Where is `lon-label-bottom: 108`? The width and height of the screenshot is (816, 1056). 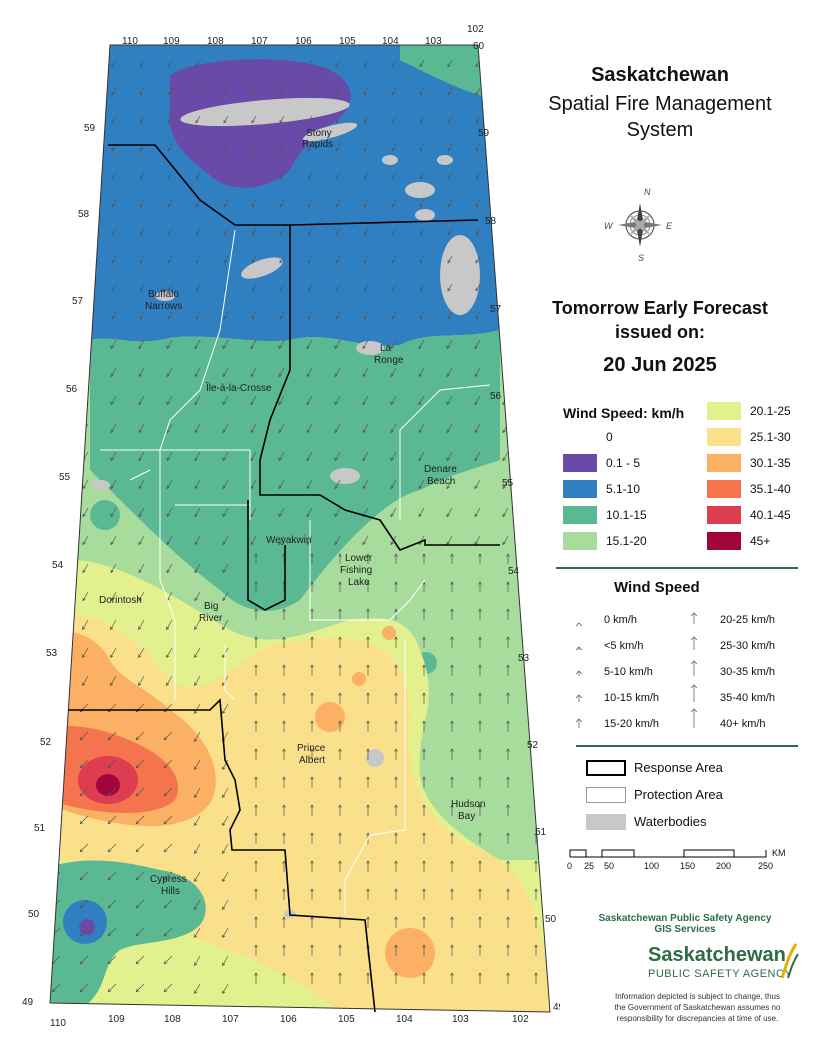
lon-label-bottom: 108 is located at coordinates (172, 1019).